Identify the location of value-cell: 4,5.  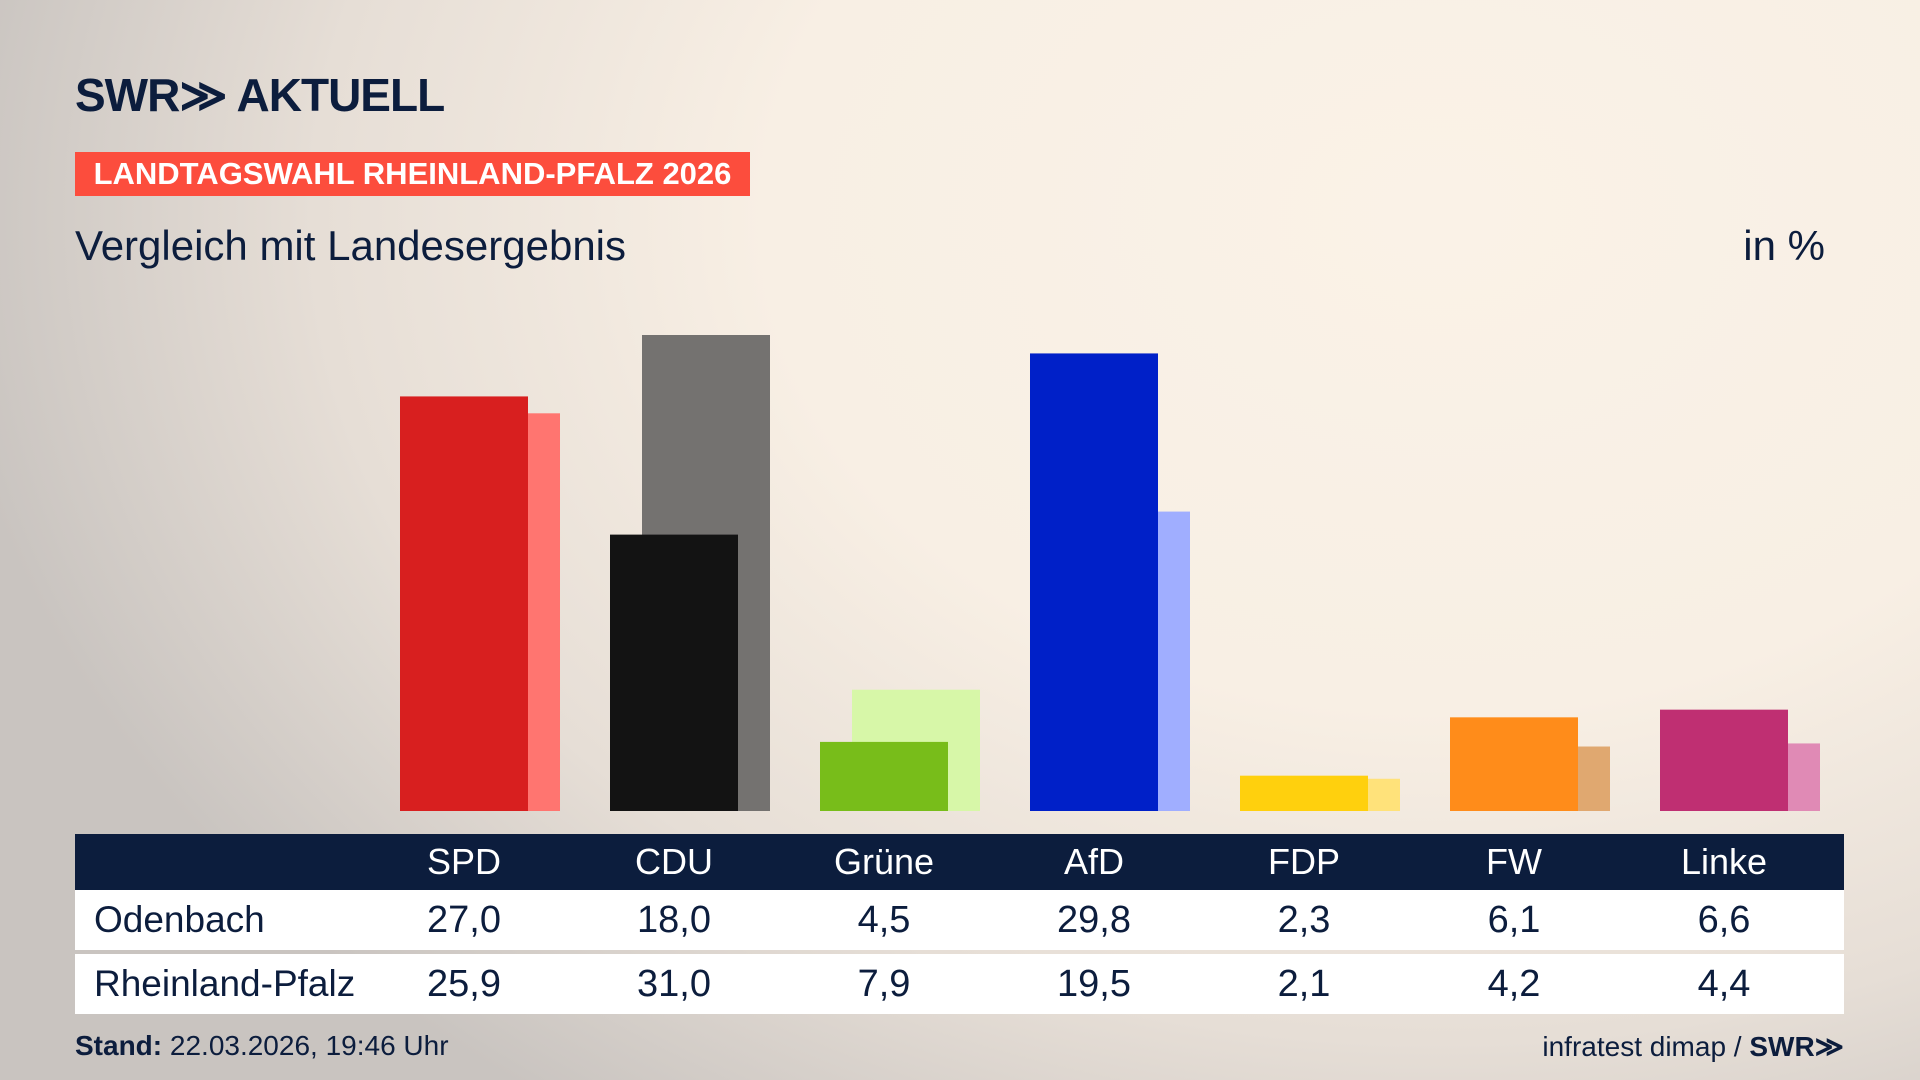
(884, 920).